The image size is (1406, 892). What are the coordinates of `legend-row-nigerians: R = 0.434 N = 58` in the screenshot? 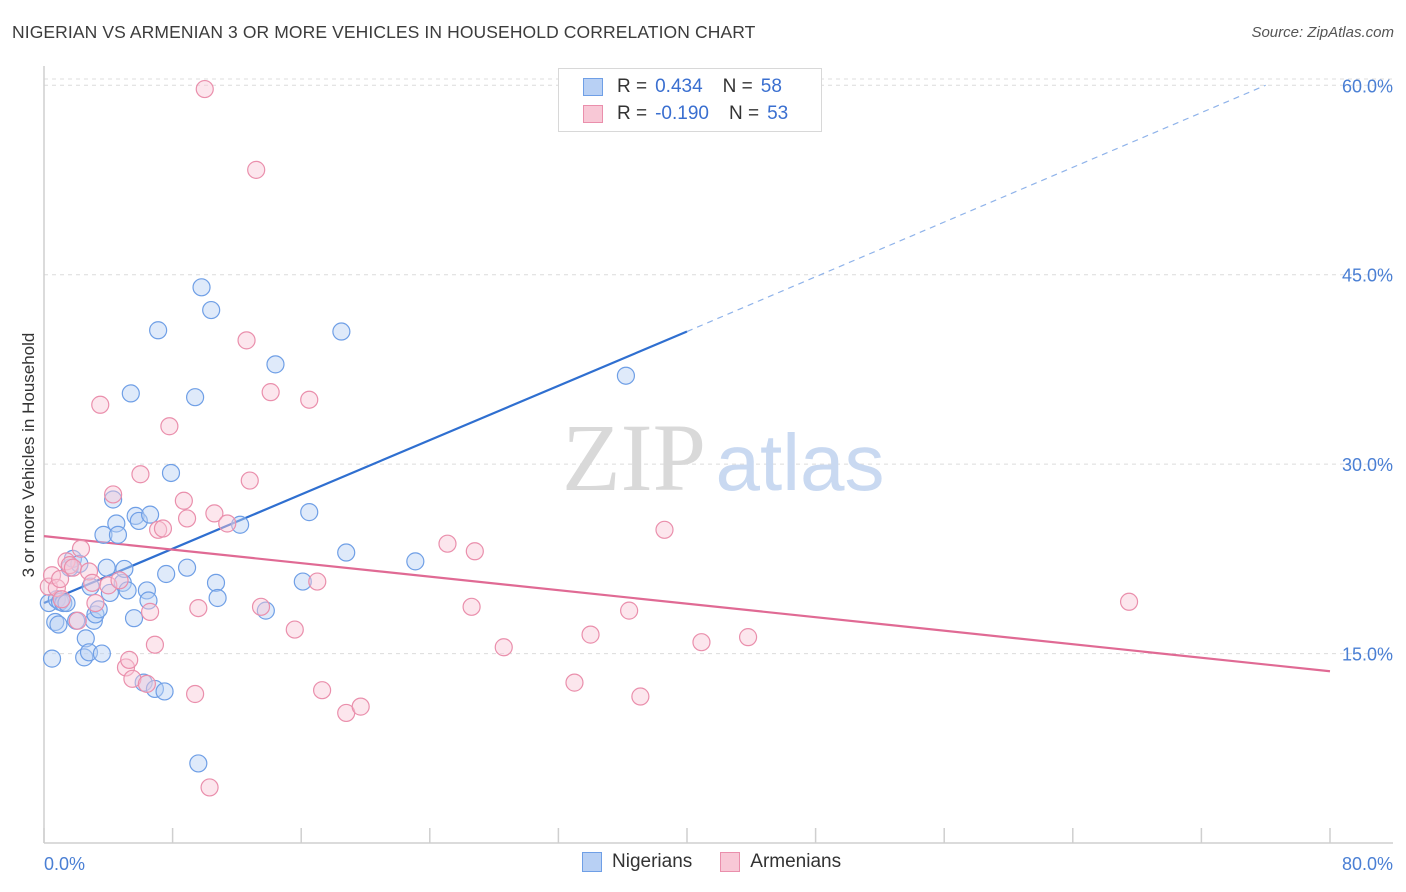 It's located at (682, 87).